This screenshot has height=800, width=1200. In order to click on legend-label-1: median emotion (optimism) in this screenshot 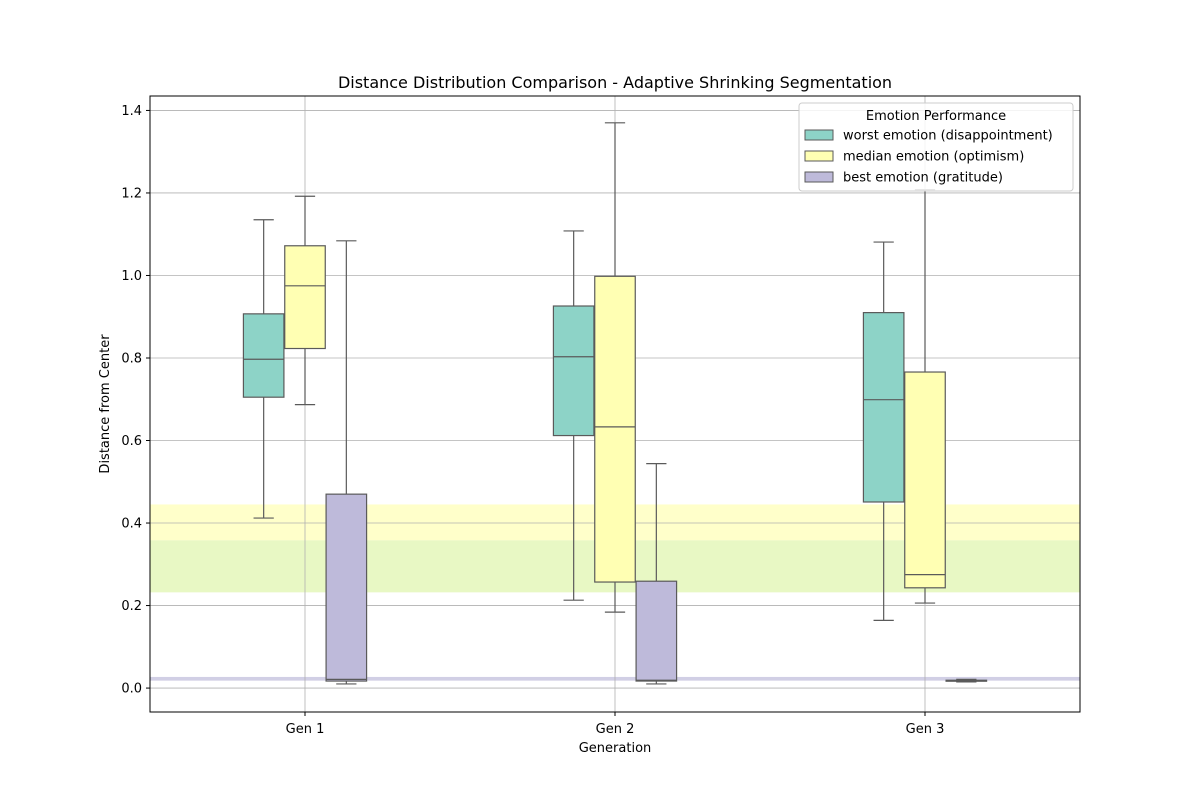, I will do `click(933, 157)`.